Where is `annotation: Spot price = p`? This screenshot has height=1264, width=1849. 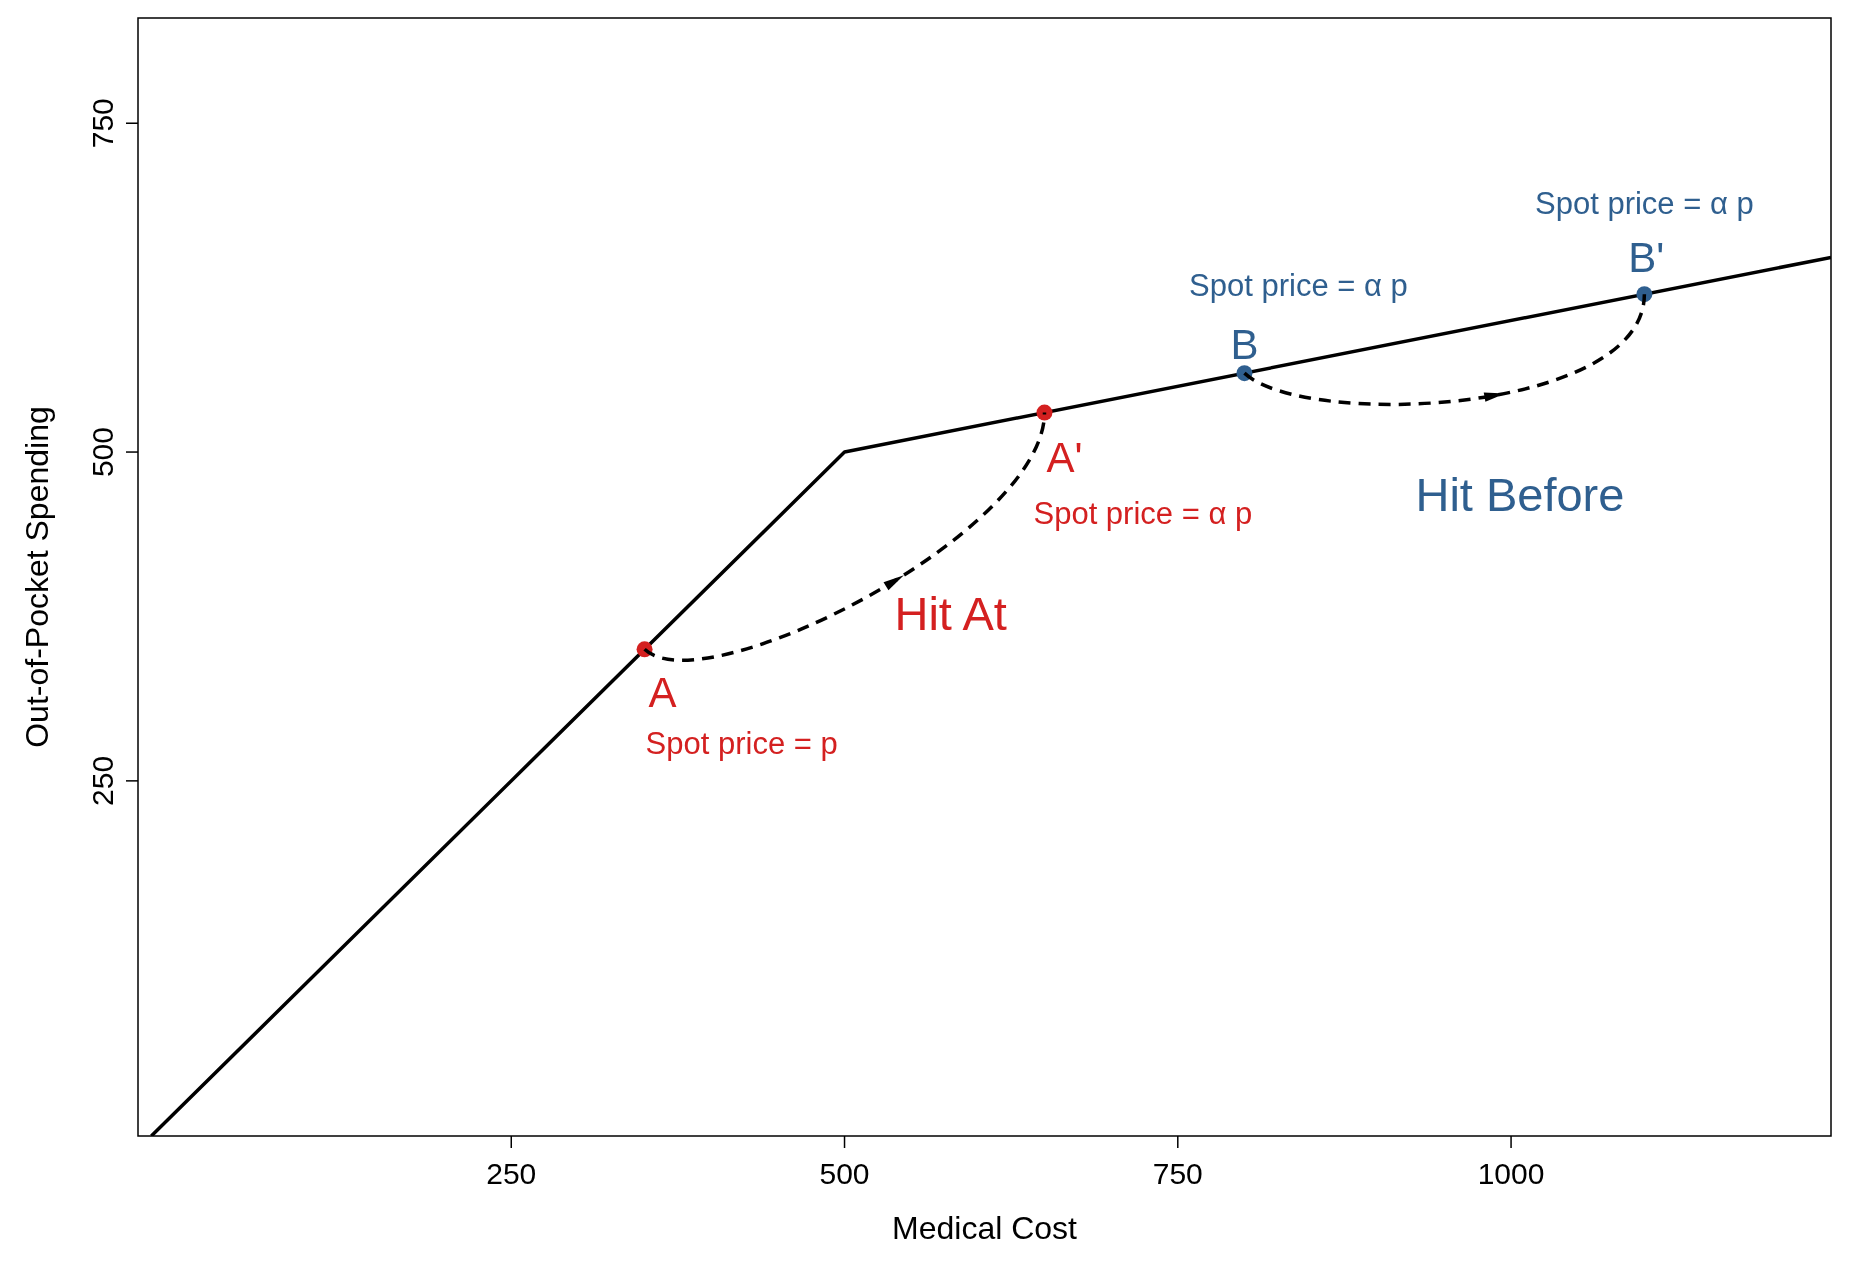
annotation: Spot price = p is located at coordinates (741, 744).